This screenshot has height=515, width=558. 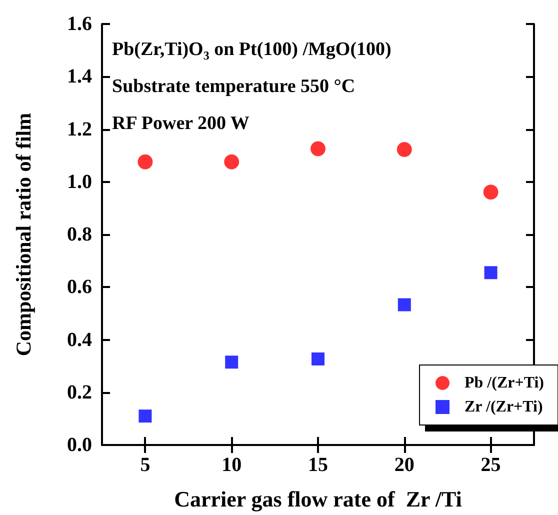 What do you see at coordinates (79, 181) in the screenshot?
I see `y-tick-label: 1.0` at bounding box center [79, 181].